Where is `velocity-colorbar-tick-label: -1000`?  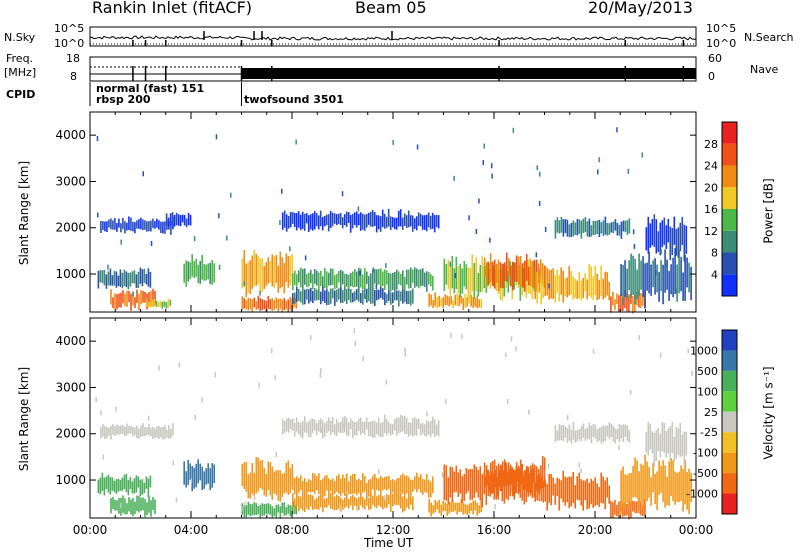 velocity-colorbar-tick-label: -1000 is located at coordinates (702, 494).